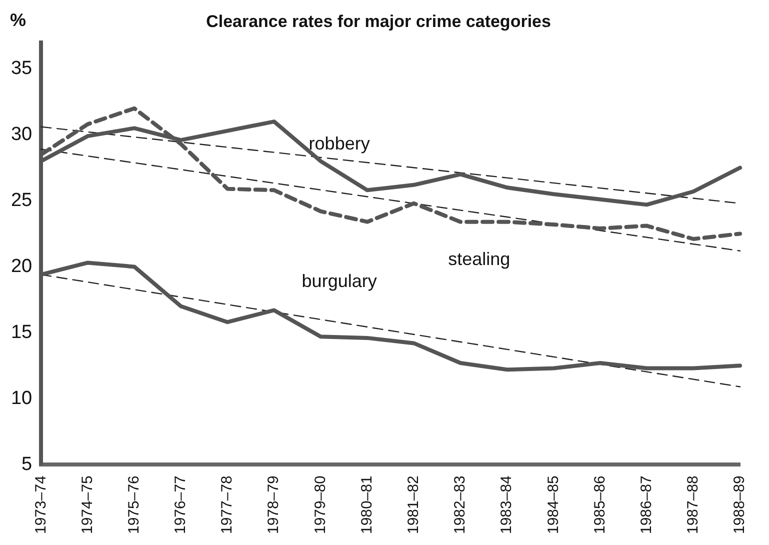 The width and height of the screenshot is (769, 545). I want to click on y-axis-title: %, so click(18, 20).